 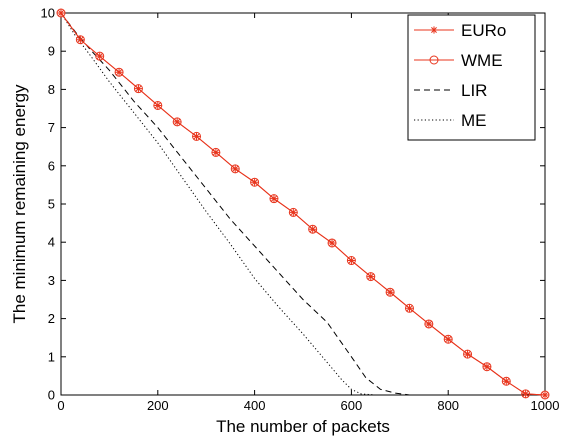 What do you see at coordinates (51, 165) in the screenshot?
I see `y-tick-label: 6` at bounding box center [51, 165].